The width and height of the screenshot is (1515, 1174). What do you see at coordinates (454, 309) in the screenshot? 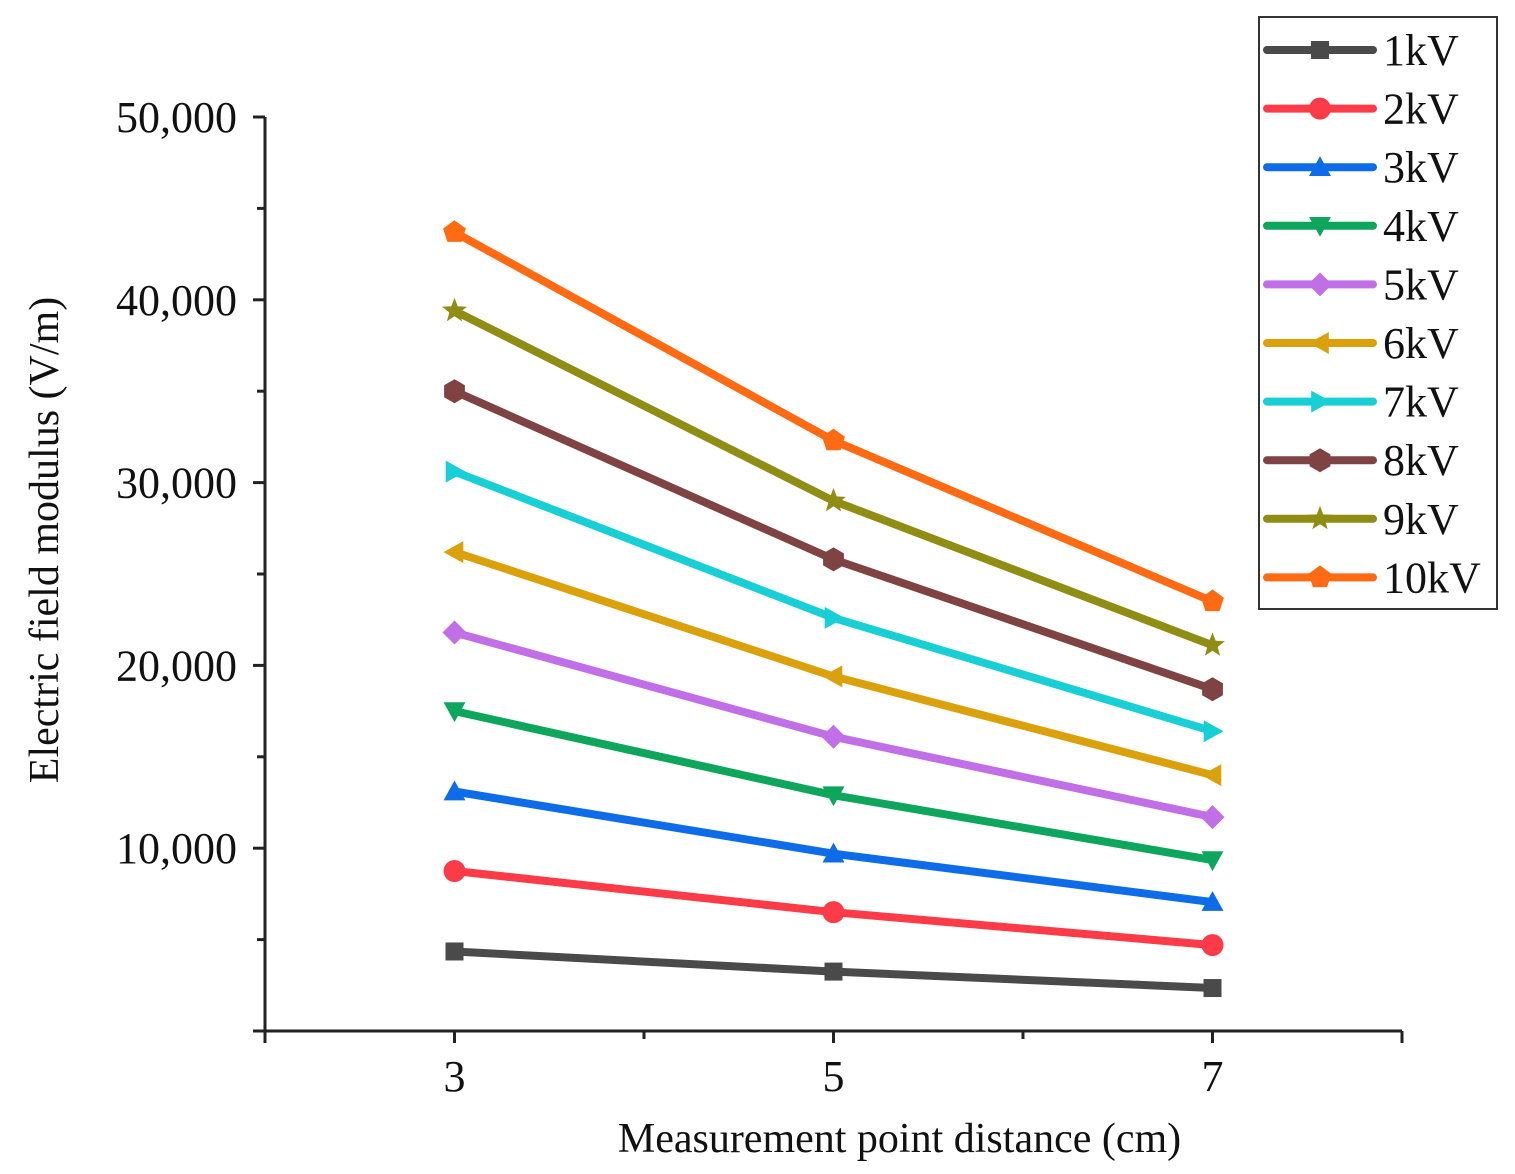
I see `data-point-9kV-x3` at bounding box center [454, 309].